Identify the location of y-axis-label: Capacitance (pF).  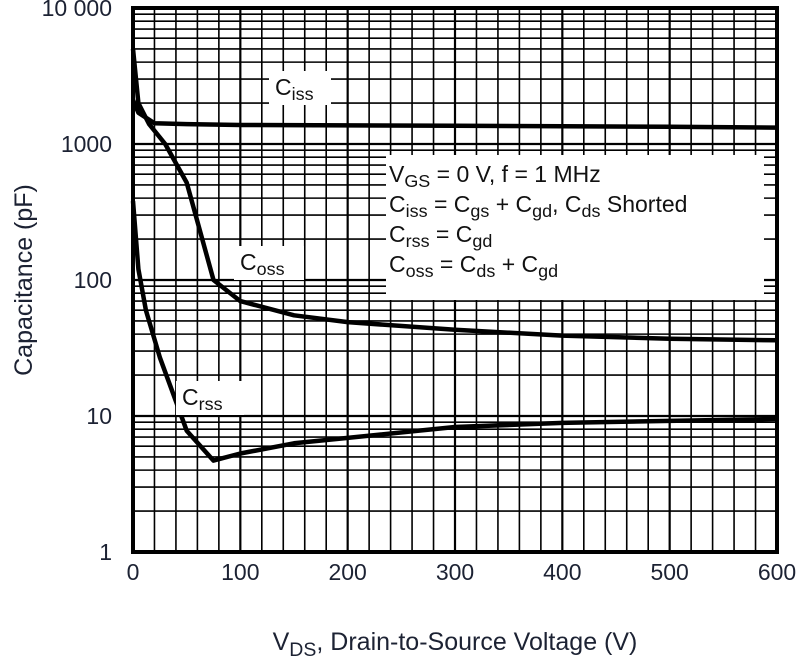
(24, 280).